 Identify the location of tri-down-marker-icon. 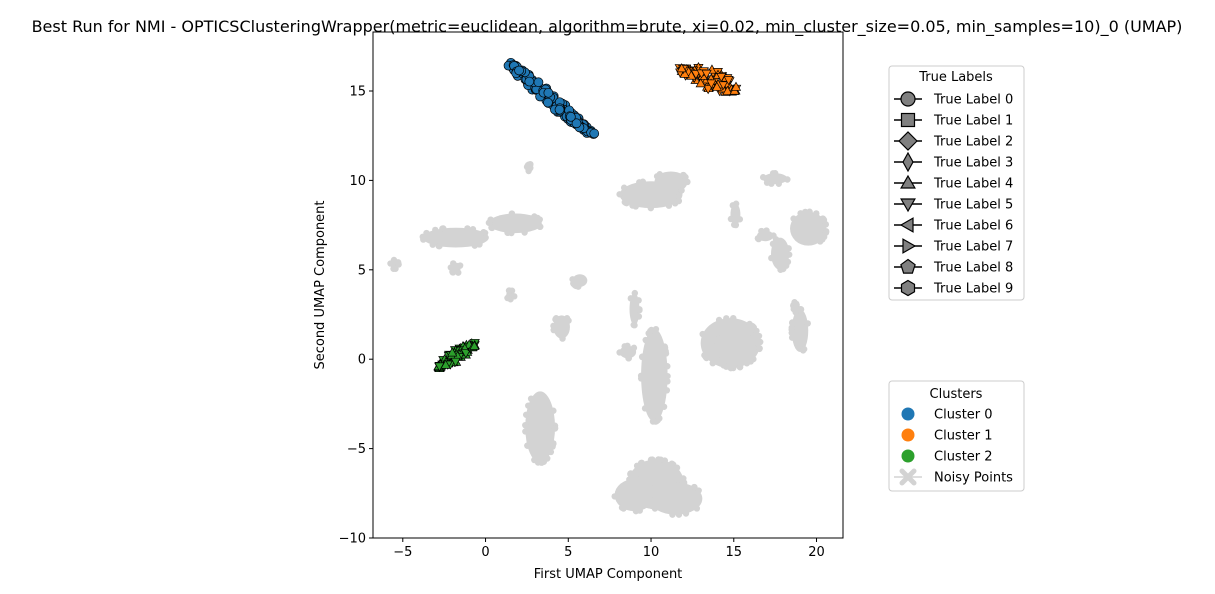
(908, 205).